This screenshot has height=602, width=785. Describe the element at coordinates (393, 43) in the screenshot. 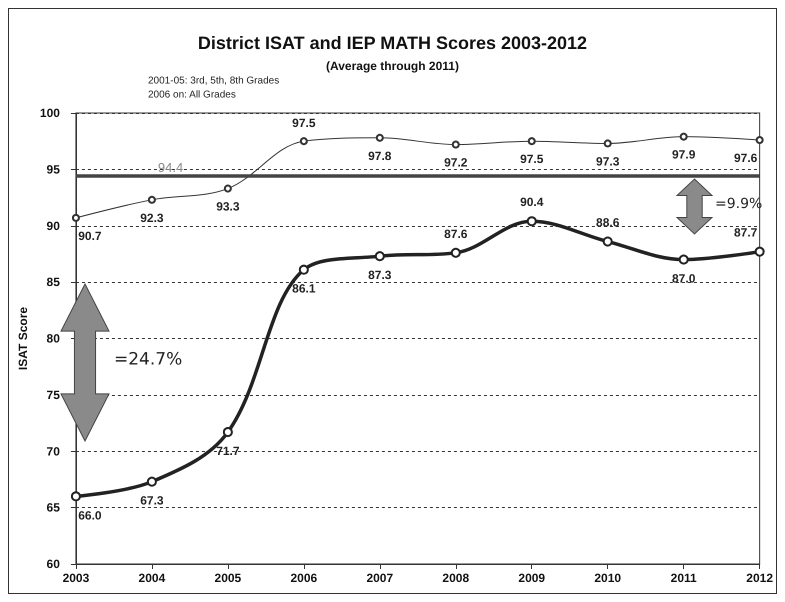

I see `chart-title: District ISAT and IEP MATH Scores 2003-2012` at that location.